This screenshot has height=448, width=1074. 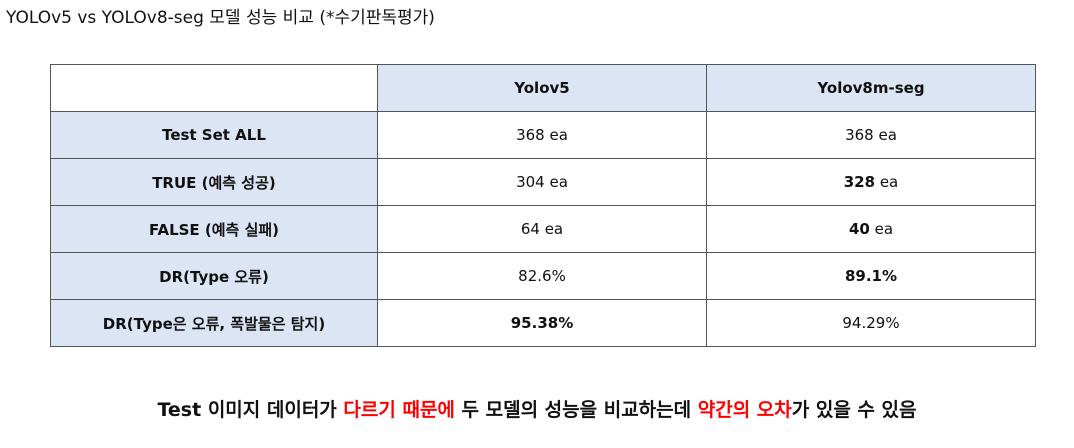 I want to click on yolov8-value-cell: 89.1%, so click(x=871, y=276).